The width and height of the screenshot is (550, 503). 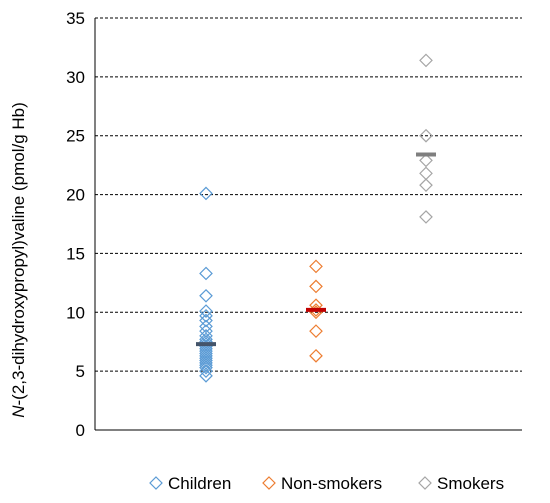 I want to click on legend-item: Non-smokers, so click(x=322, y=483).